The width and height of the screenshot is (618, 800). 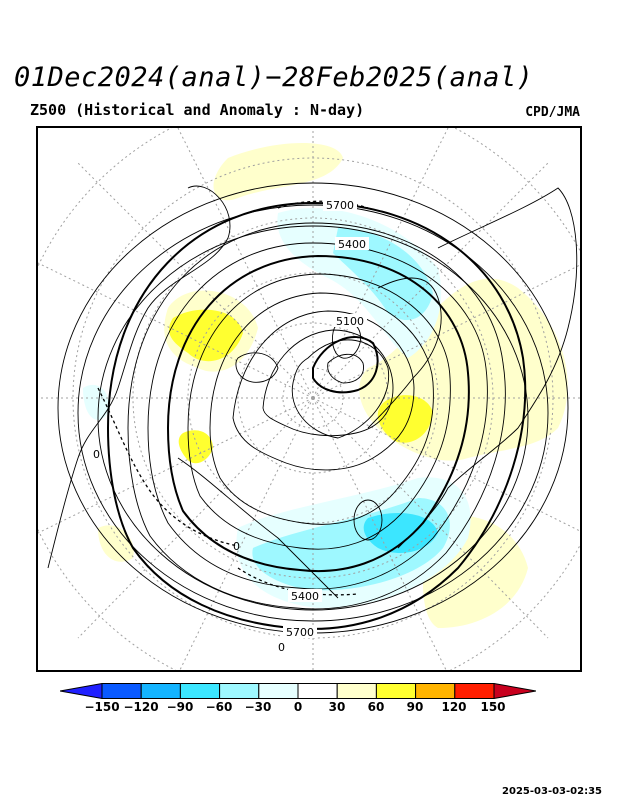 What do you see at coordinates (352, 244) in the screenshot?
I see `contour-label-5400-north: 5400` at bounding box center [352, 244].